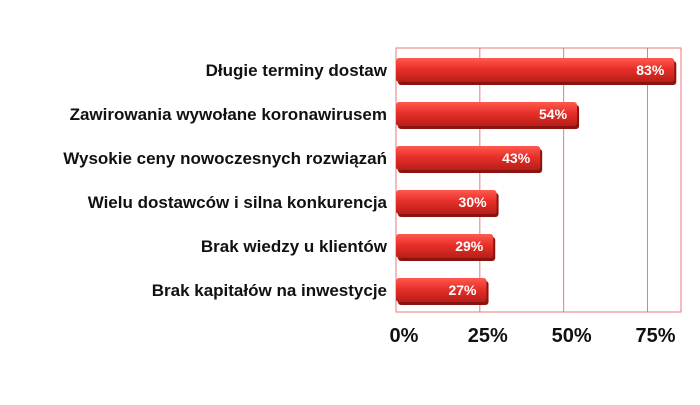 The image size is (700, 405). Describe the element at coordinates (225, 158) in the screenshot. I see `category-label: Wysokie ceny nowoczesnych rozwiązań` at that location.